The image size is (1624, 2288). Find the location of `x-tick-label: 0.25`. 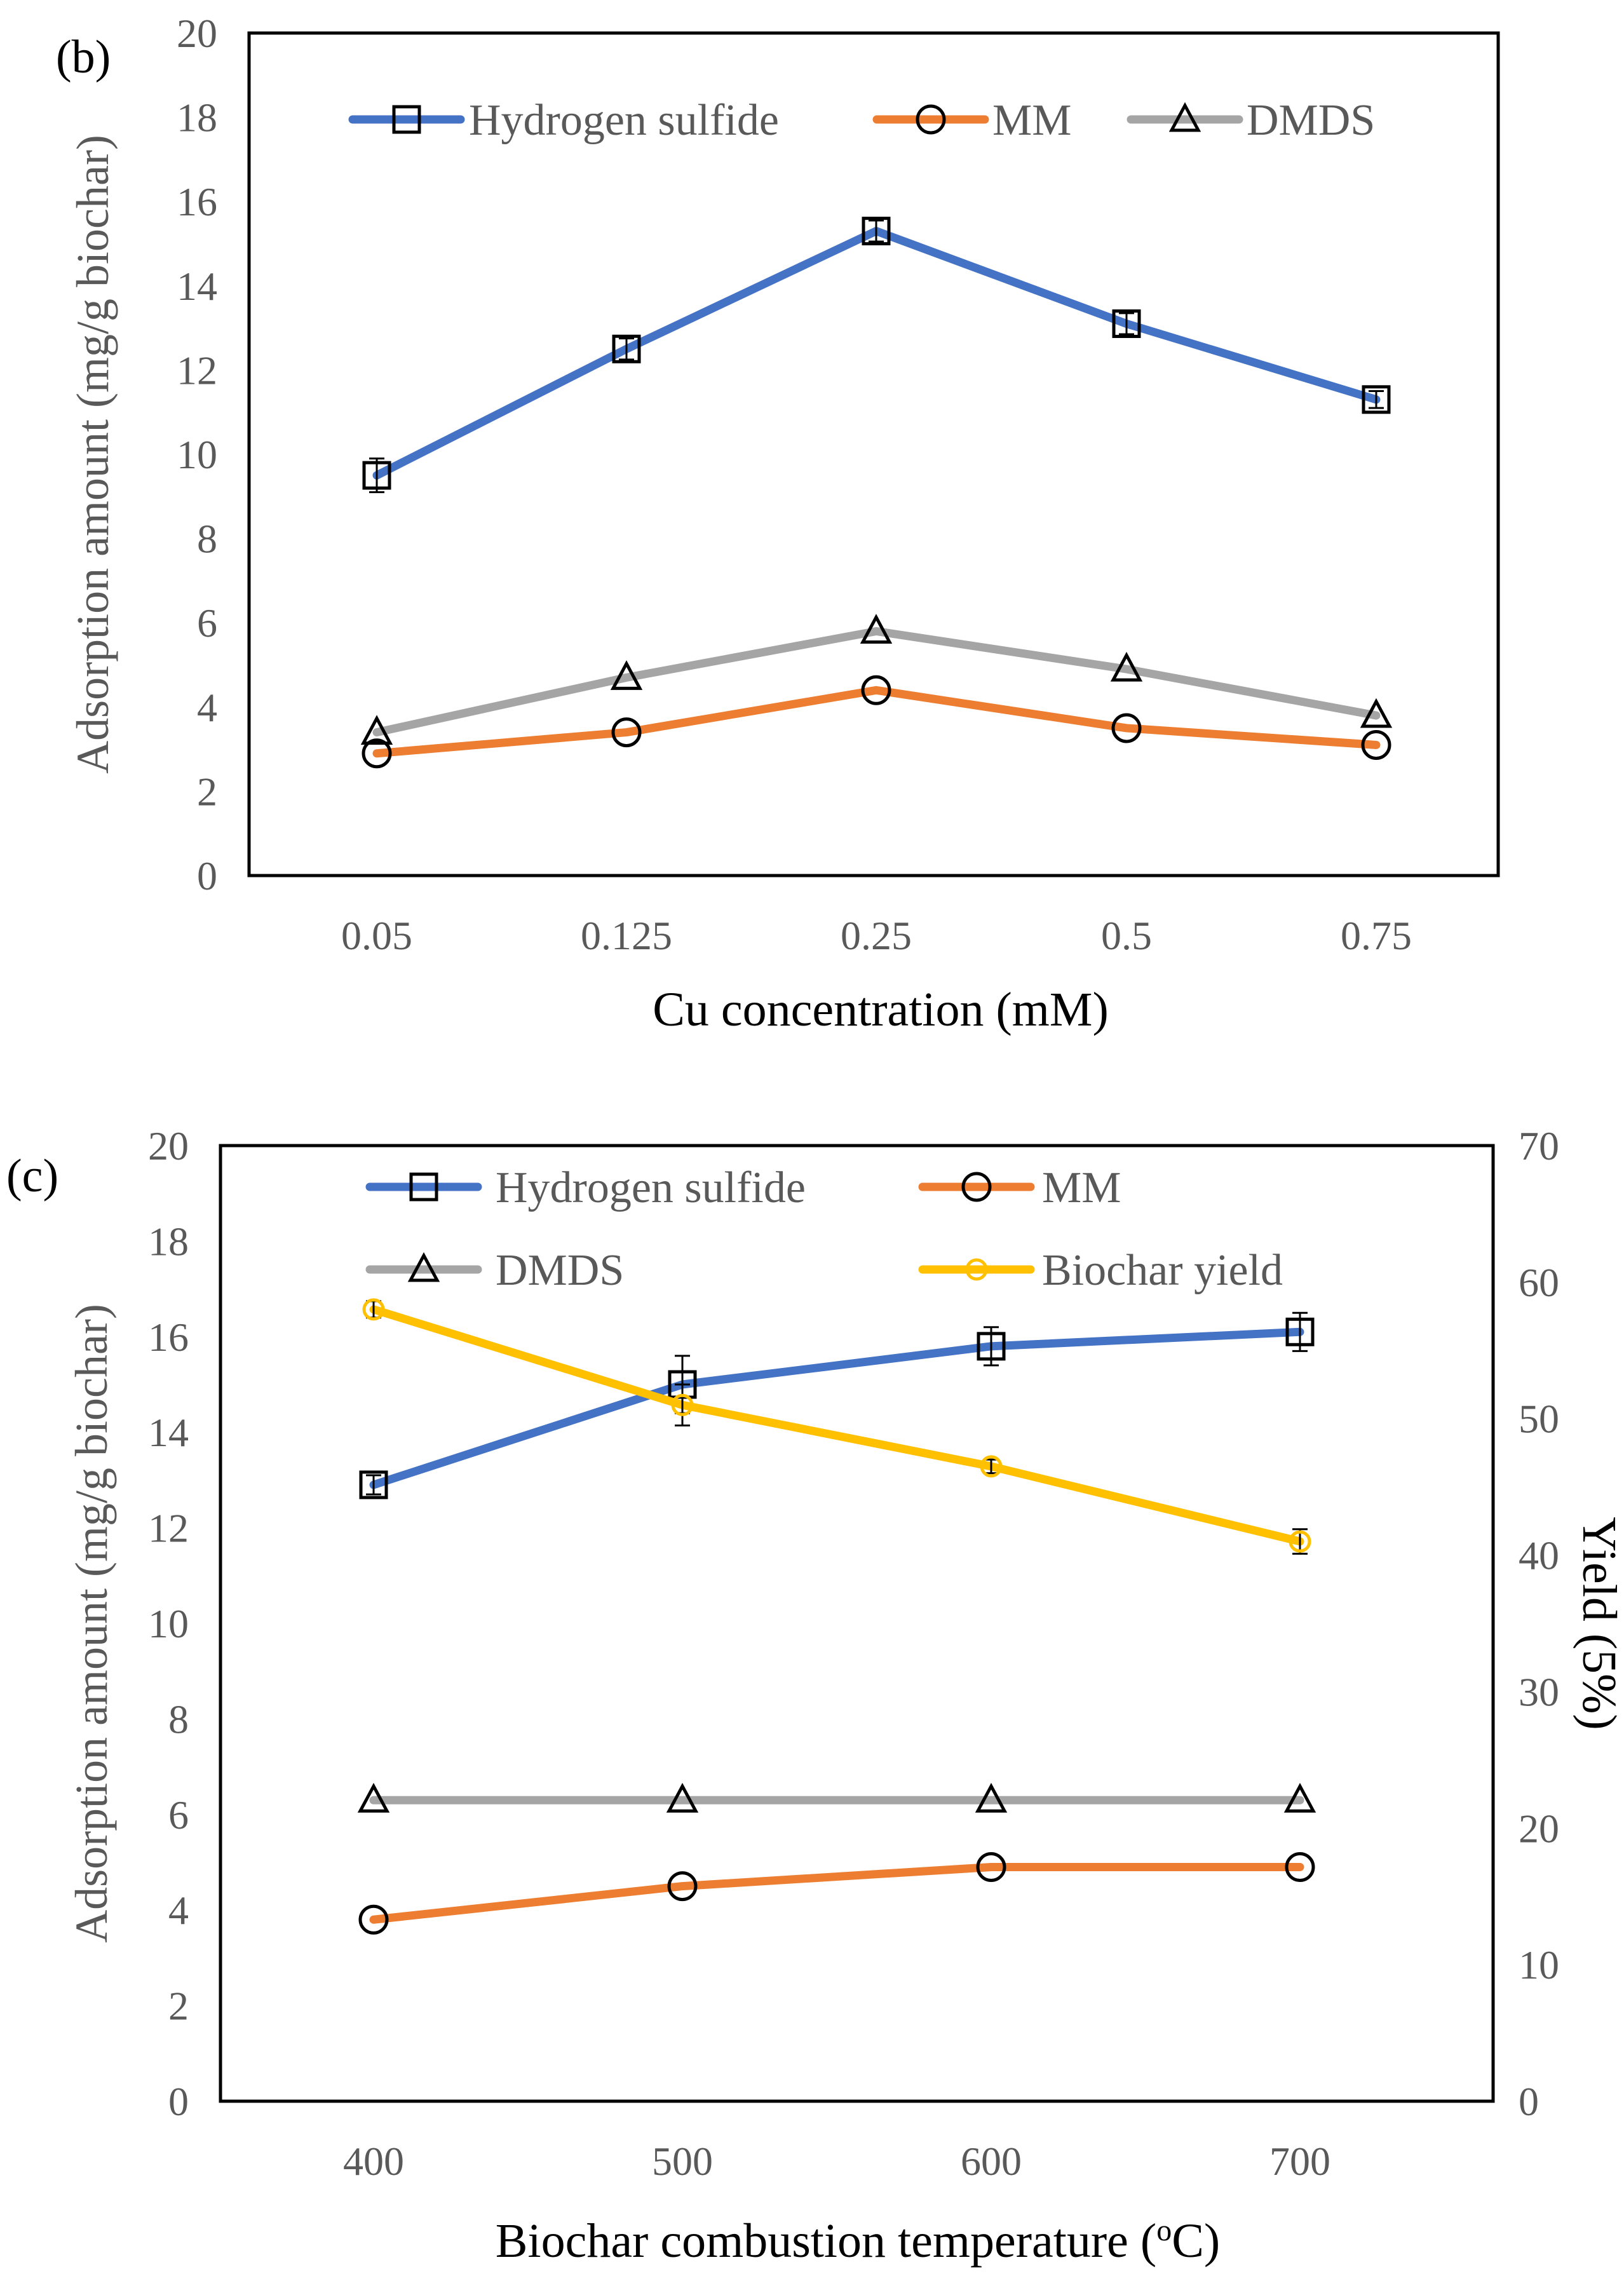

x-tick-label: 0.25 is located at coordinates (876, 936).